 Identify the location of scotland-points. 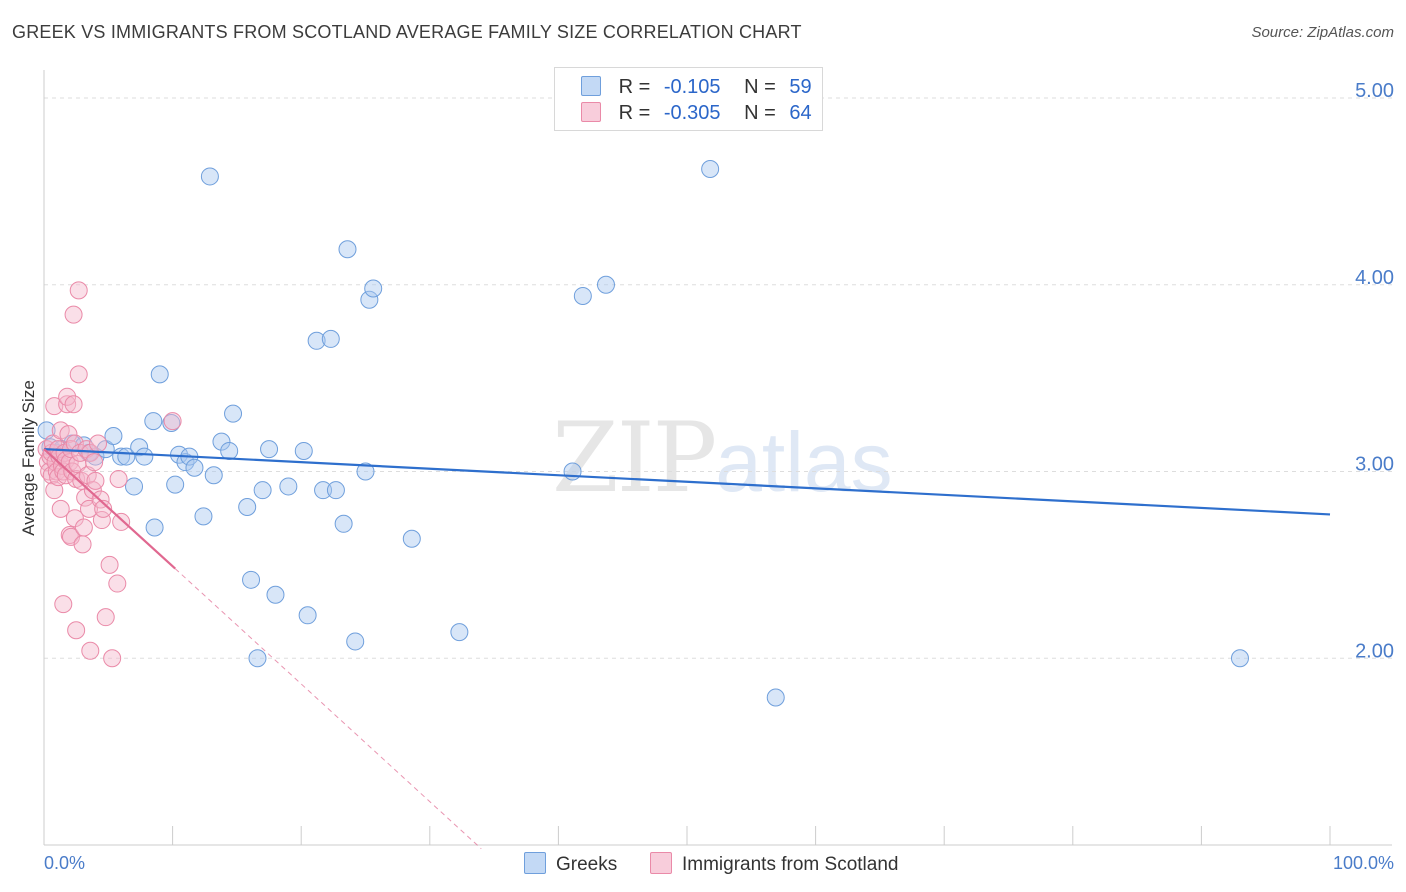
(109, 474).